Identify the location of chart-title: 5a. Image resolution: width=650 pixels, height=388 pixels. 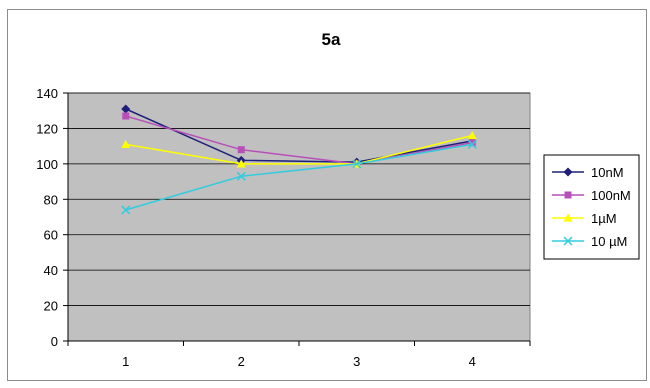
(331, 39).